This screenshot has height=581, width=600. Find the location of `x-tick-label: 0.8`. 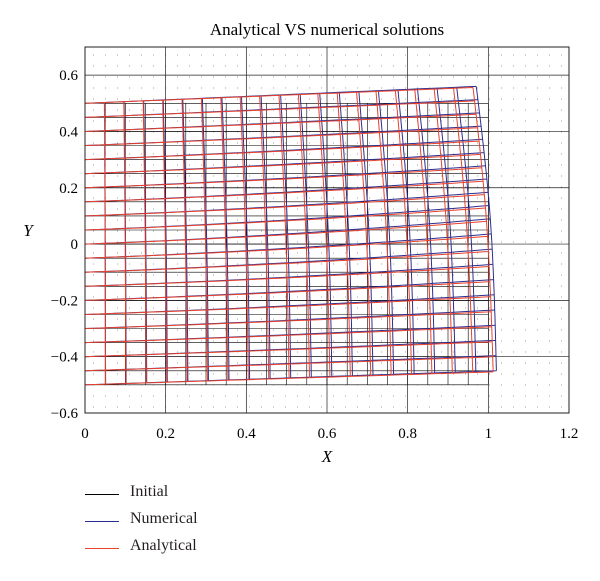

x-tick-label: 0.8 is located at coordinates (407, 434).